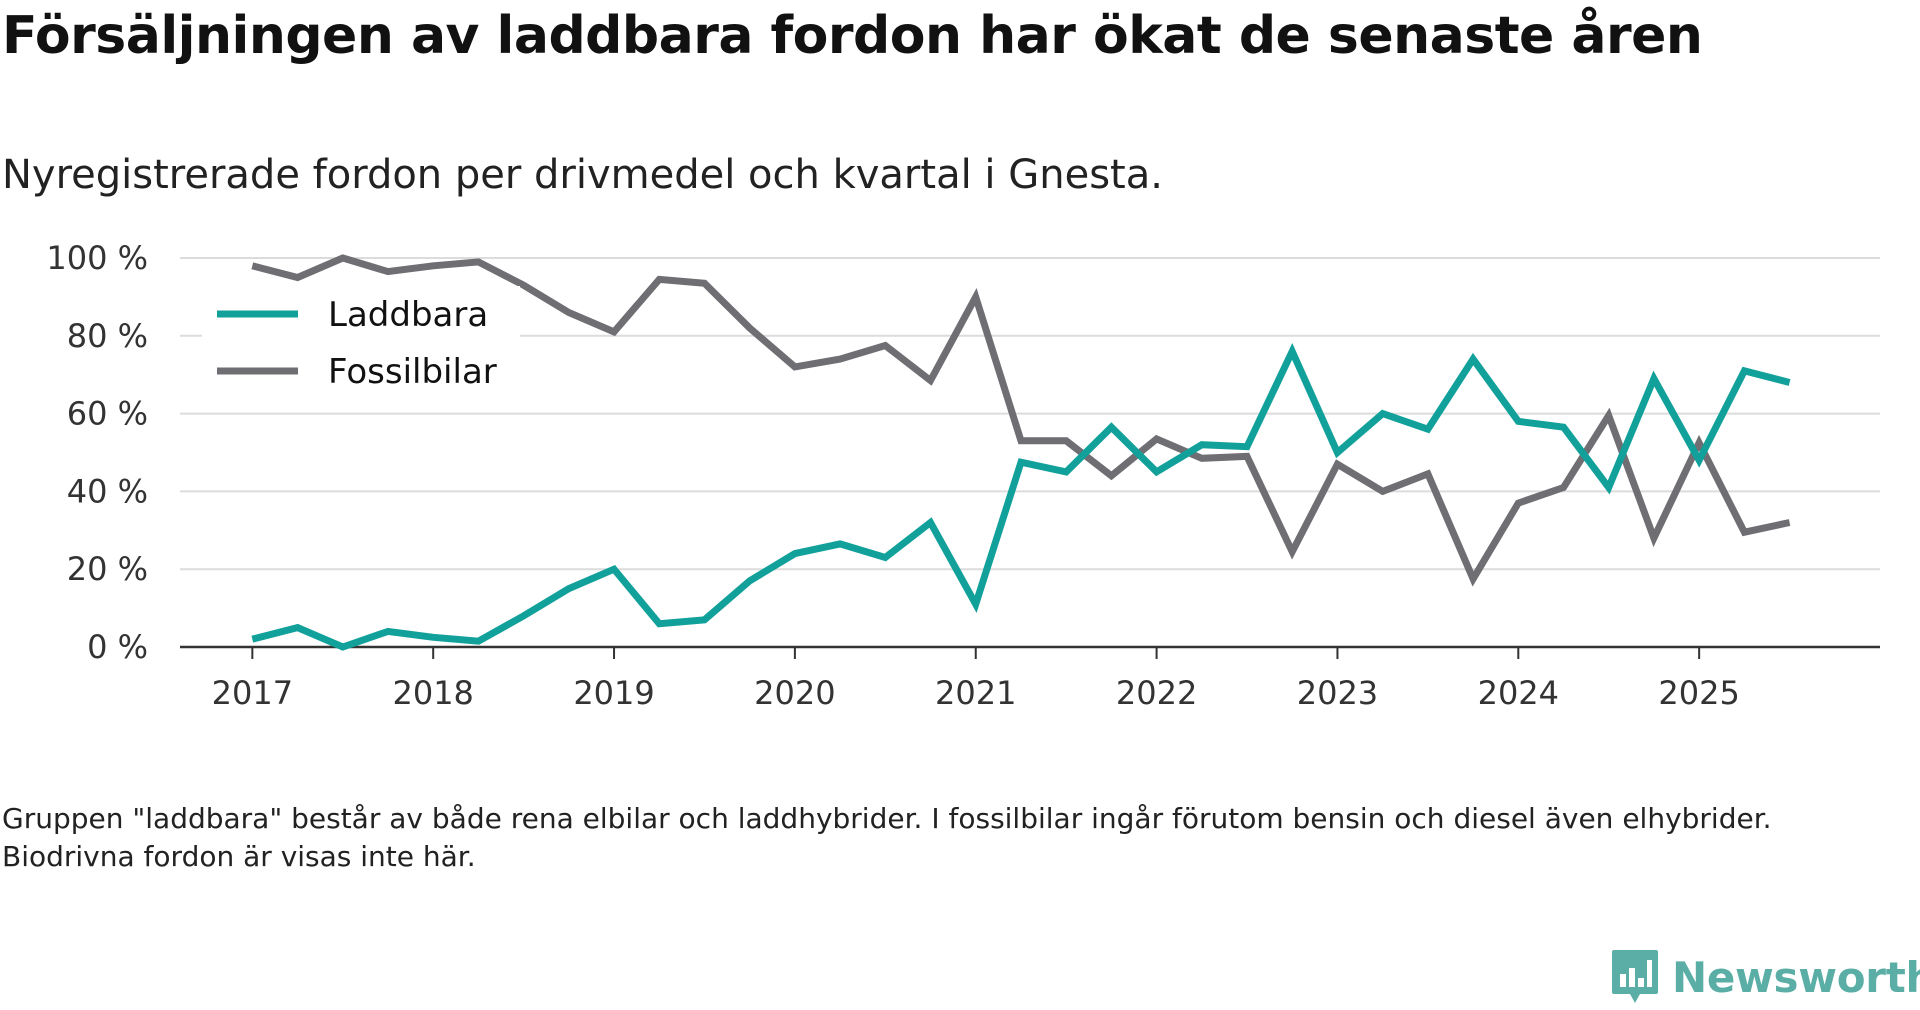 The width and height of the screenshot is (1920, 1010). What do you see at coordinates (613, 693) in the screenshot?
I see `x-tick-label: 2019` at bounding box center [613, 693].